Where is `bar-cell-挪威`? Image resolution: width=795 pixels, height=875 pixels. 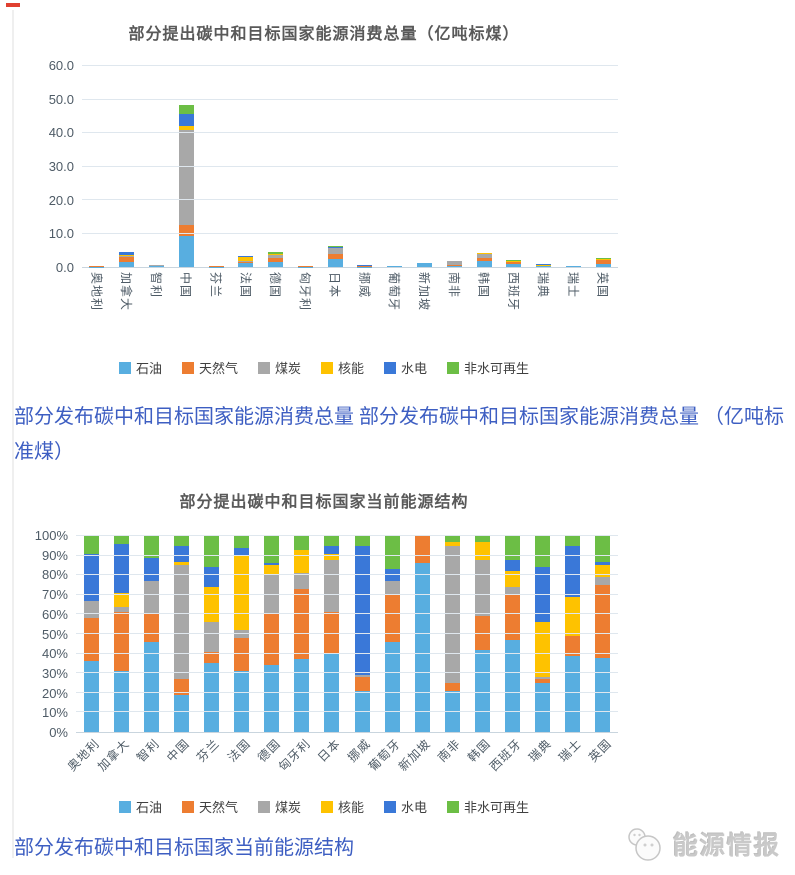 bar-cell-挪威 is located at coordinates (365, 166).